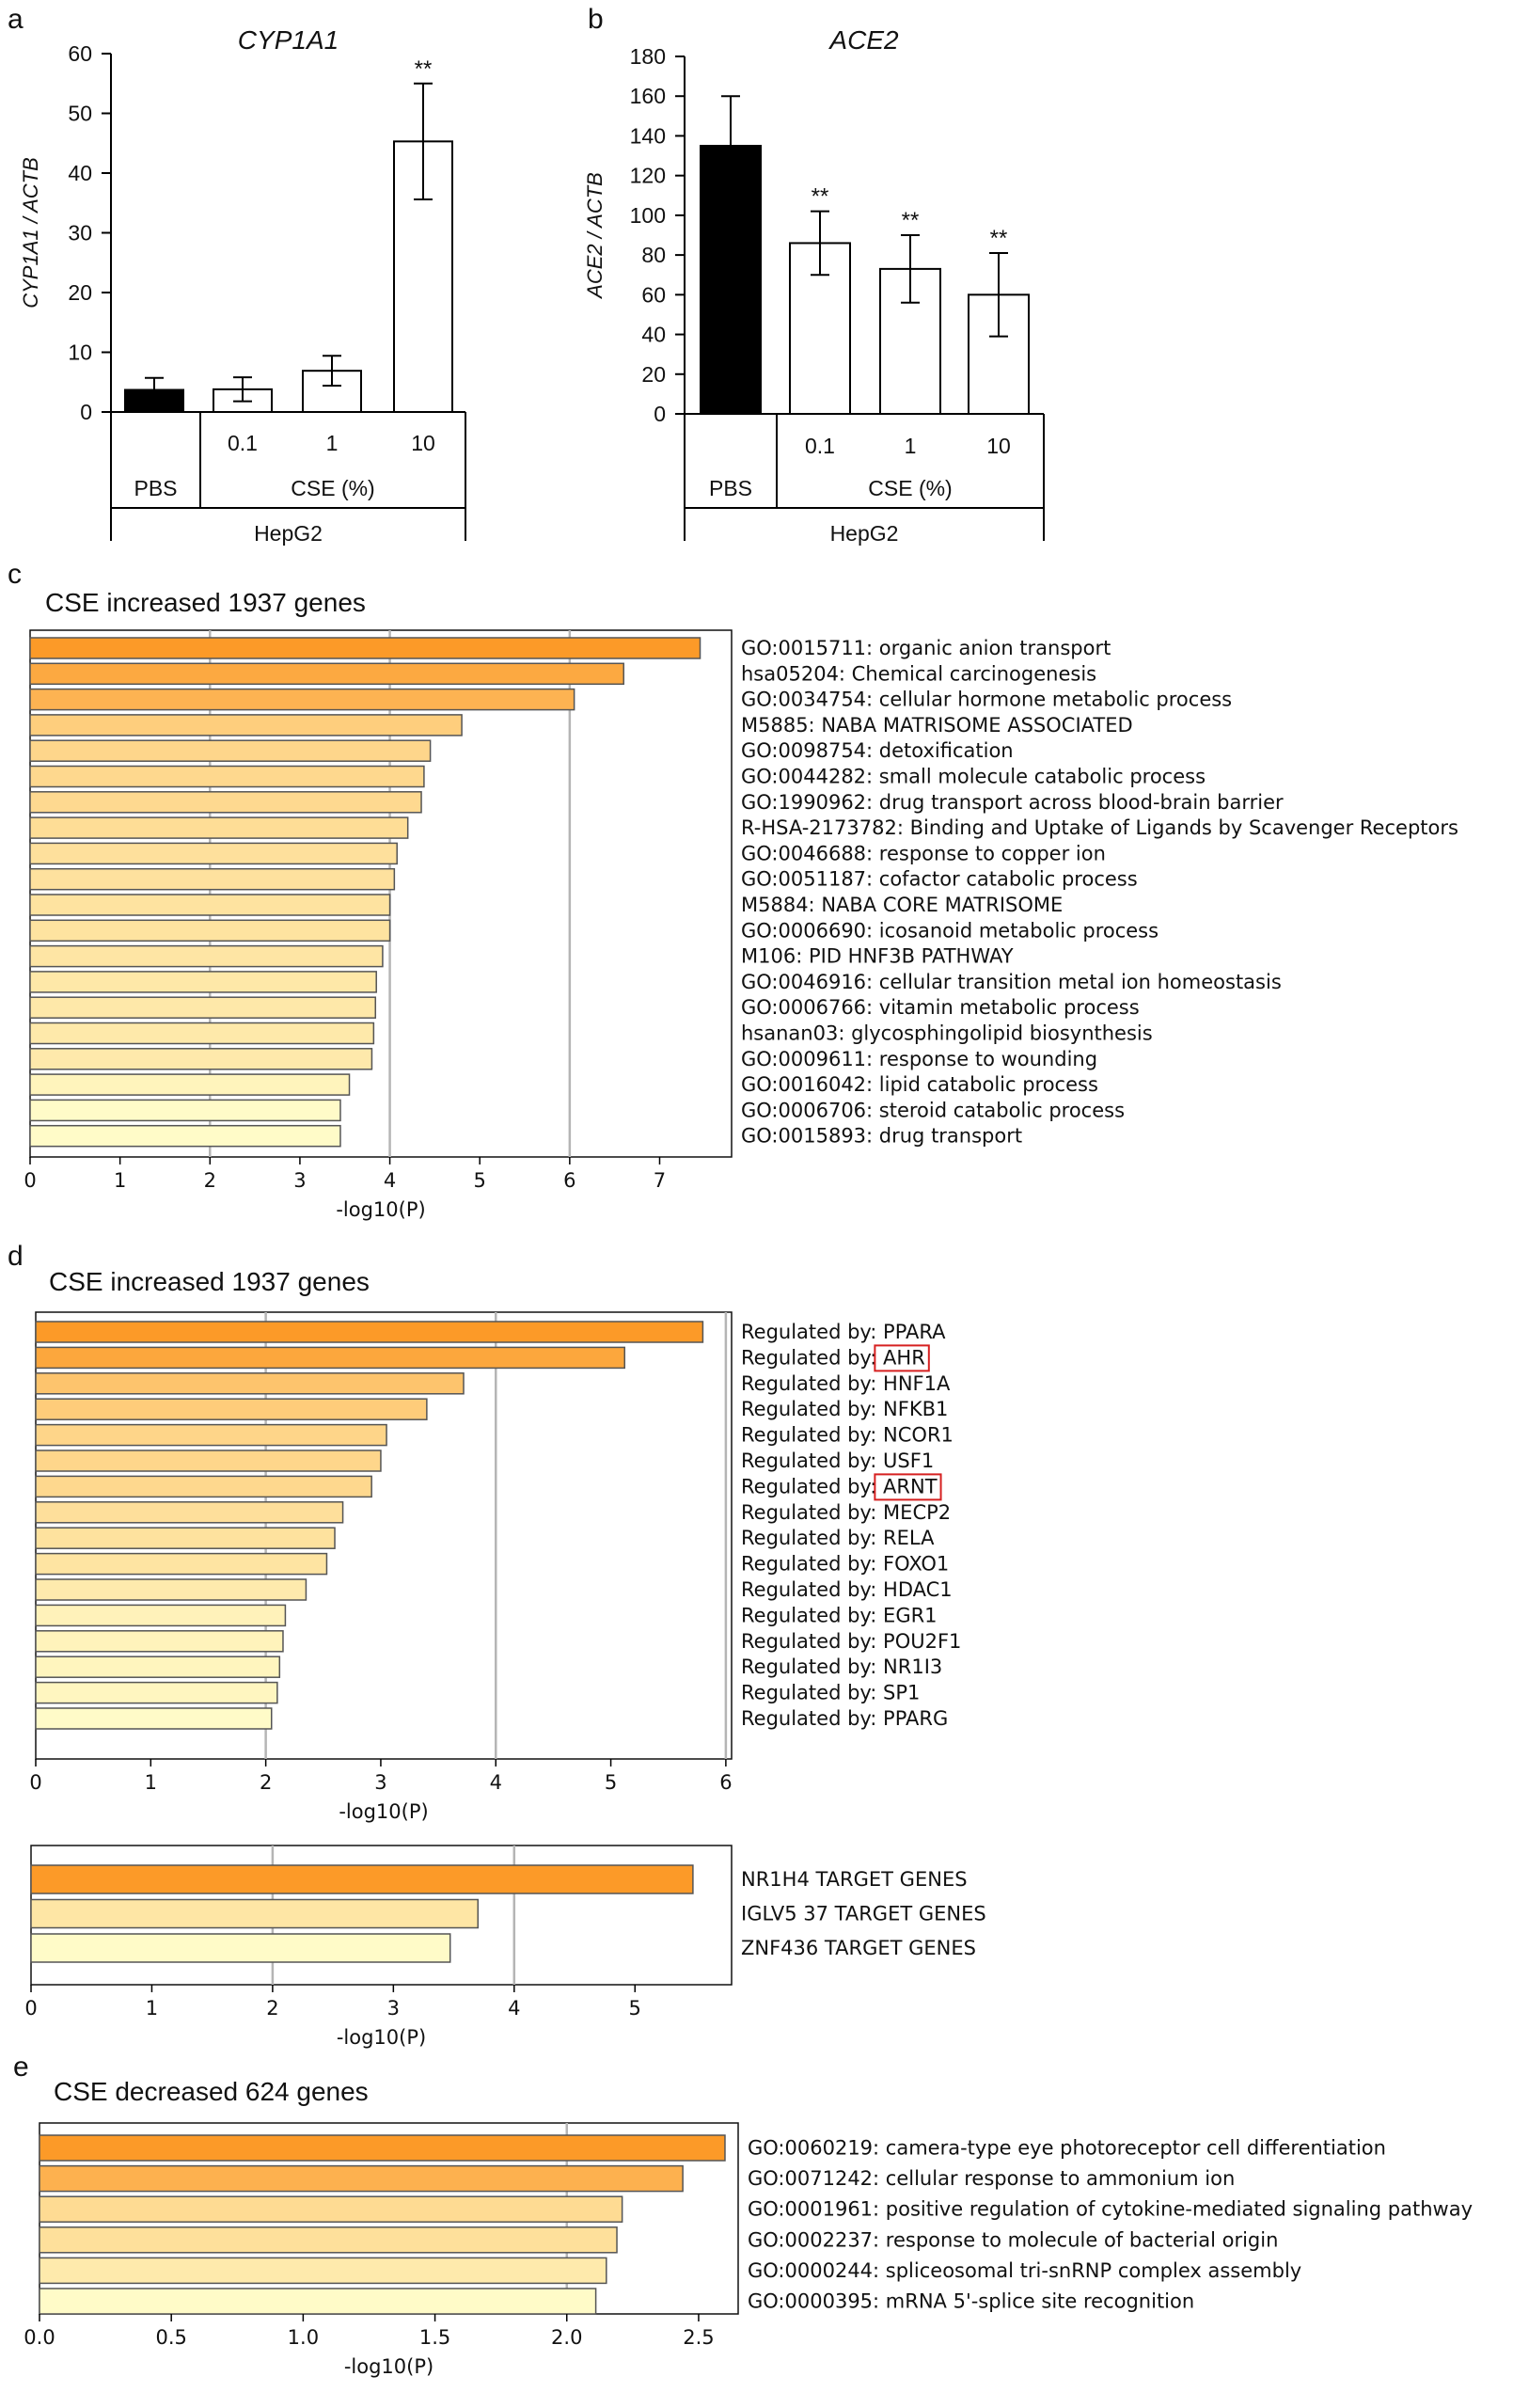 The height and width of the screenshot is (2408, 1529). Describe the element at coordinates (731, 488) in the screenshot. I see `group-label-pbs: PBS` at that location.